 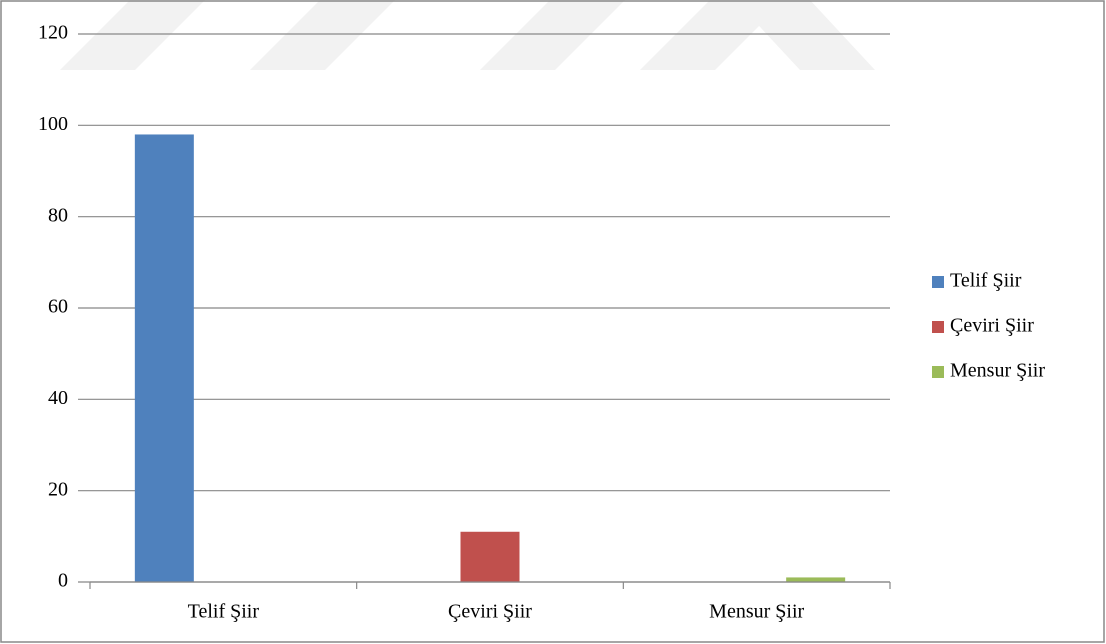 What do you see at coordinates (467, 35) in the screenshot?
I see `watermark` at bounding box center [467, 35].